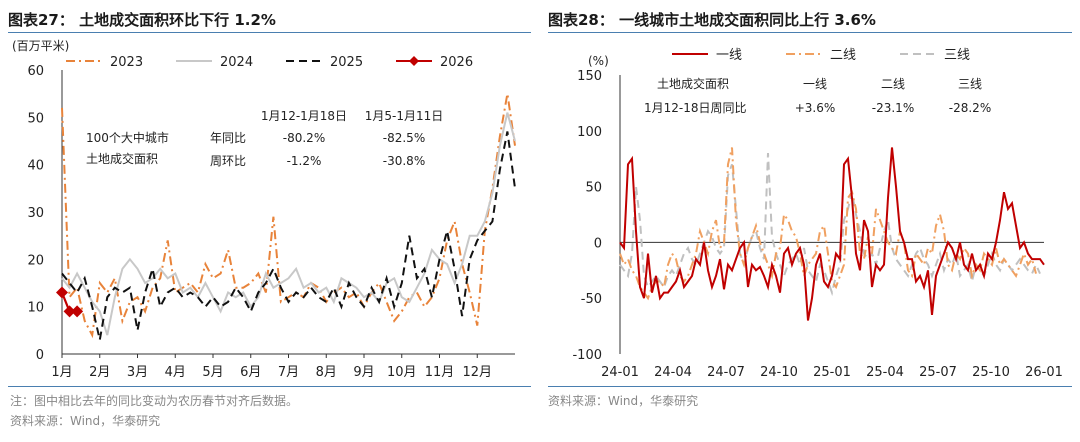  Describe the element at coordinates (142, 20) in the screenshot. I see `left-chart-title: 图表27： 土地成交面积环比下行 1.2%` at that location.